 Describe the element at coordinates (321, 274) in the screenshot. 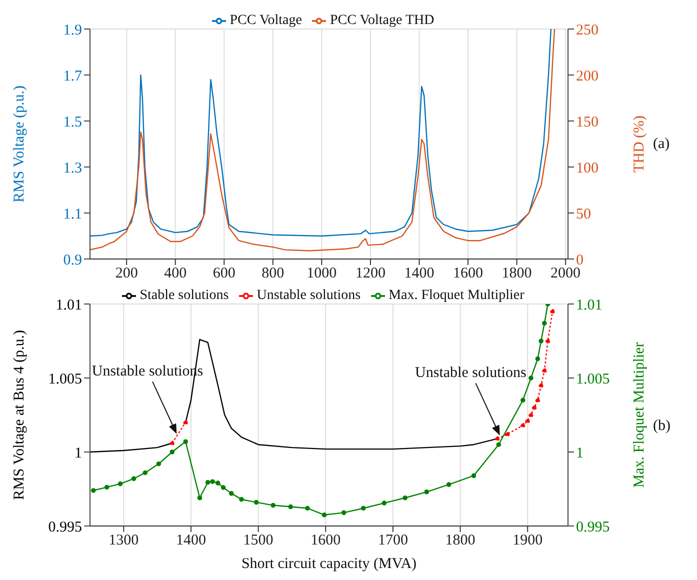

I see `x-tick-label: 1000` at that location.